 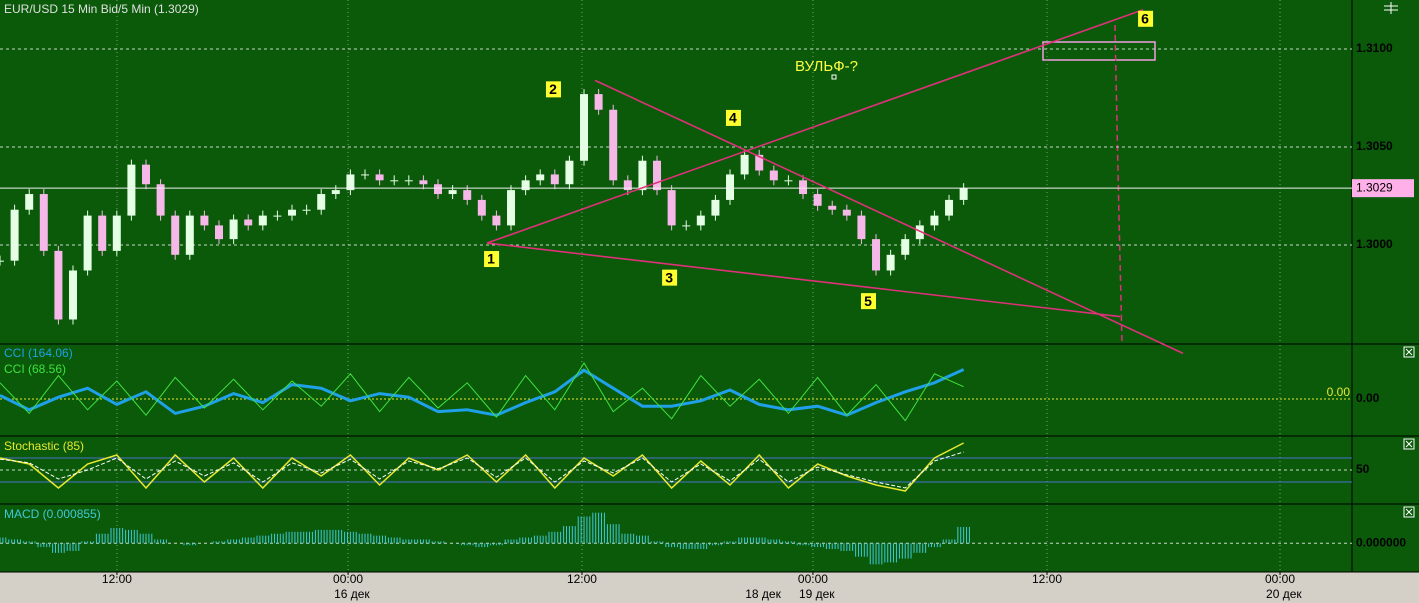 I want to click on scale-icon, so click(x=1391, y=8).